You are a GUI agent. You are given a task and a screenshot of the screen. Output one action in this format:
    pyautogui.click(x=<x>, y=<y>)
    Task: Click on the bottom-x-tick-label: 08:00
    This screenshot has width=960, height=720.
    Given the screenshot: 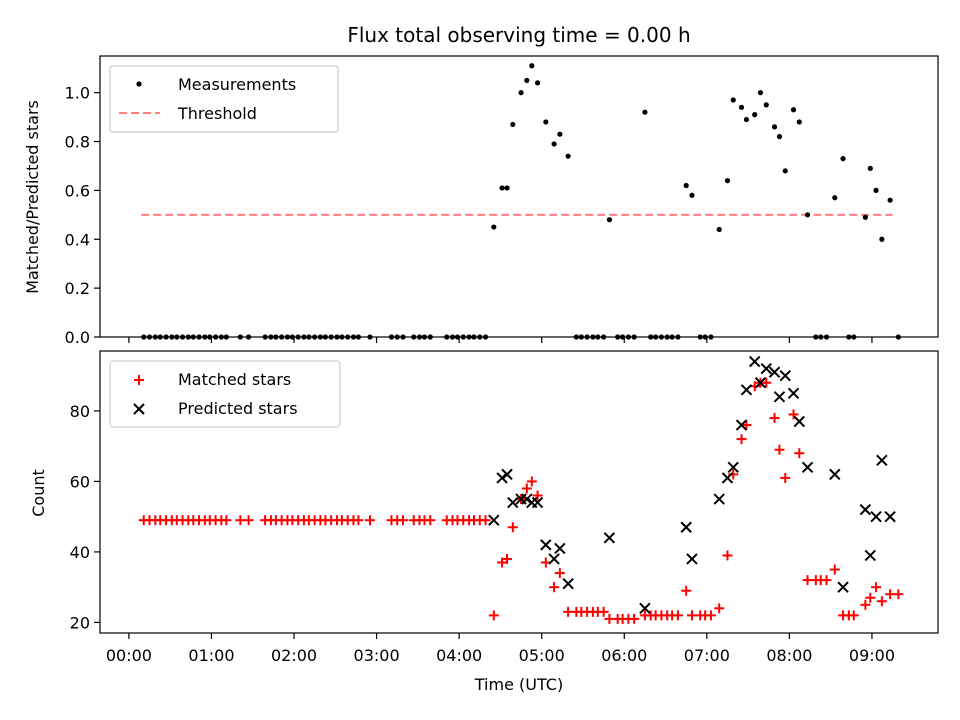 What is the action you would take?
    pyautogui.click(x=789, y=655)
    